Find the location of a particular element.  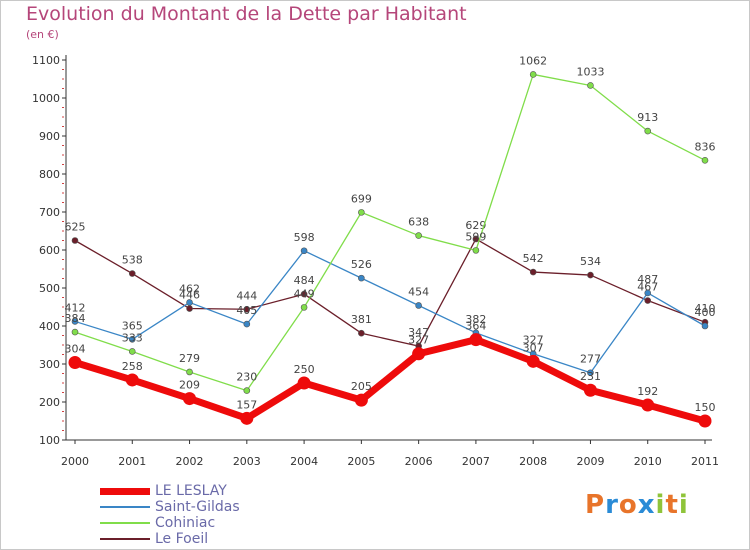

y-tick-label: 800 is located at coordinates (49, 174).